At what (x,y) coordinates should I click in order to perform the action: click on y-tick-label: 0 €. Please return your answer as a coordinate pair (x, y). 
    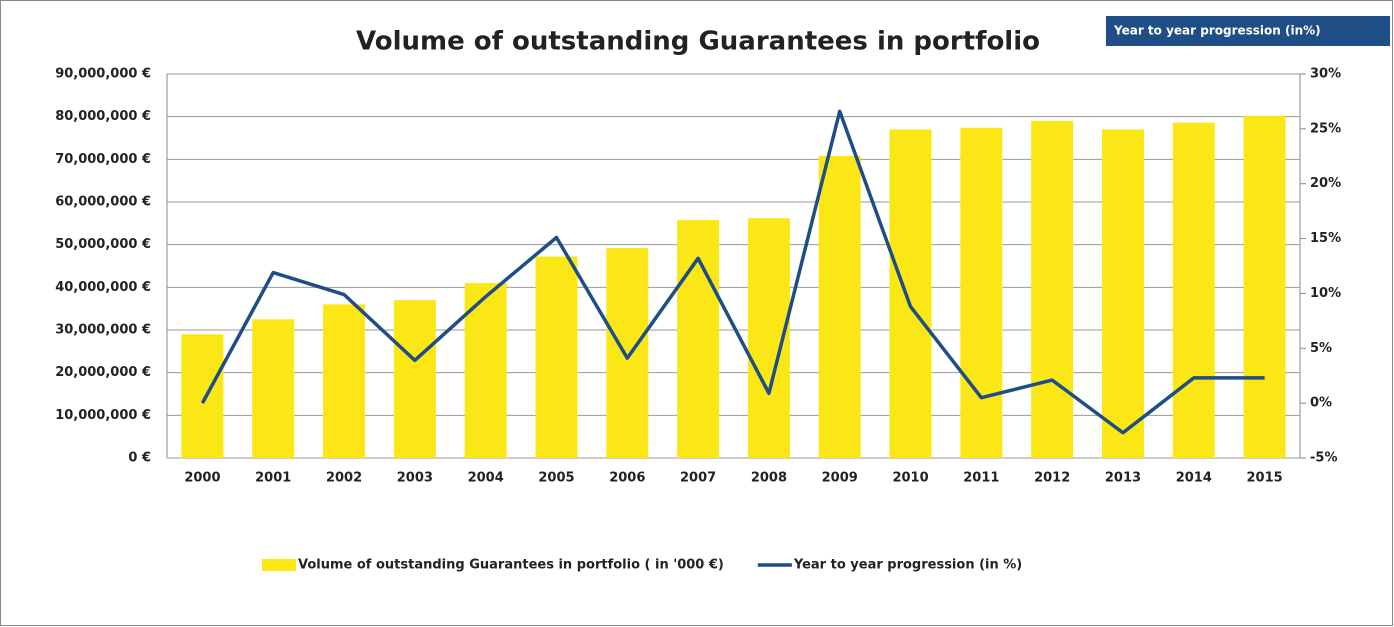
    Looking at the image, I should click on (139, 458).